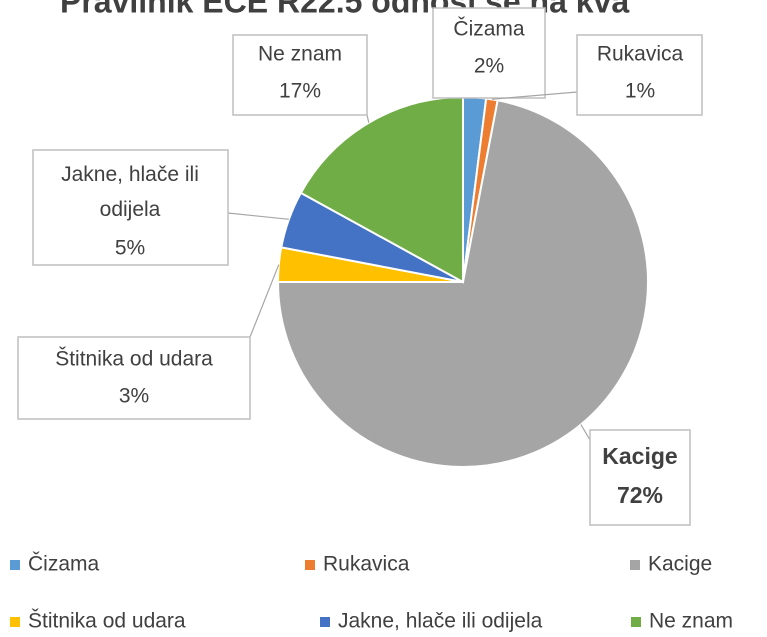 The height and width of the screenshot is (637, 767). What do you see at coordinates (640, 91) in the screenshot?
I see `data-label-value: 1%` at bounding box center [640, 91].